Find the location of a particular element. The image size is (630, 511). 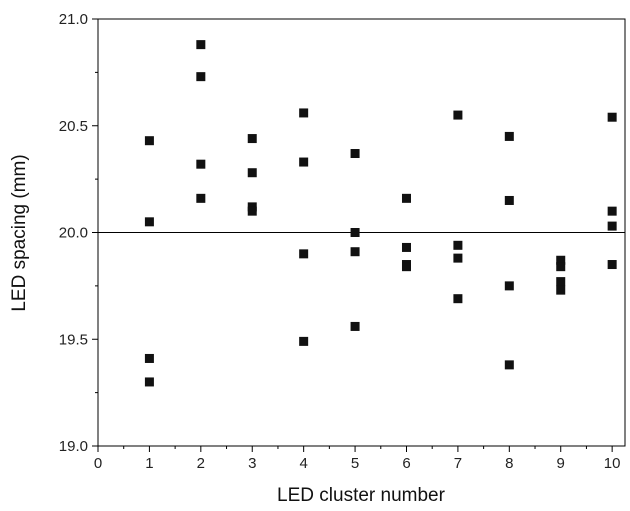

x-tick-labels: 0 1 2 3 4 5 6 7 8 9 10 is located at coordinates (357, 463).